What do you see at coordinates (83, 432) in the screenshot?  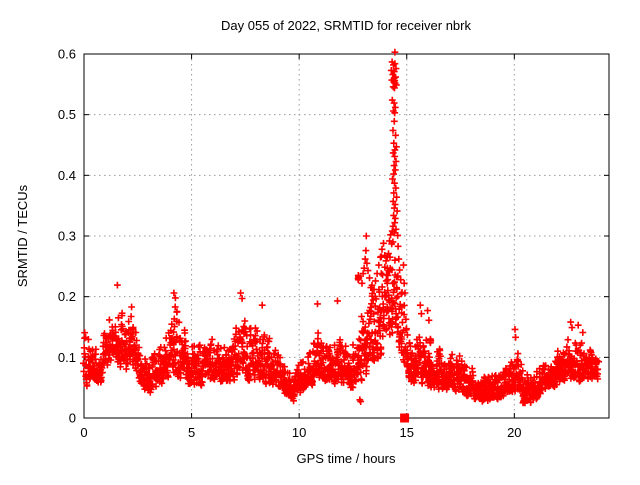 I see `x-tick-label: 0` at bounding box center [83, 432].